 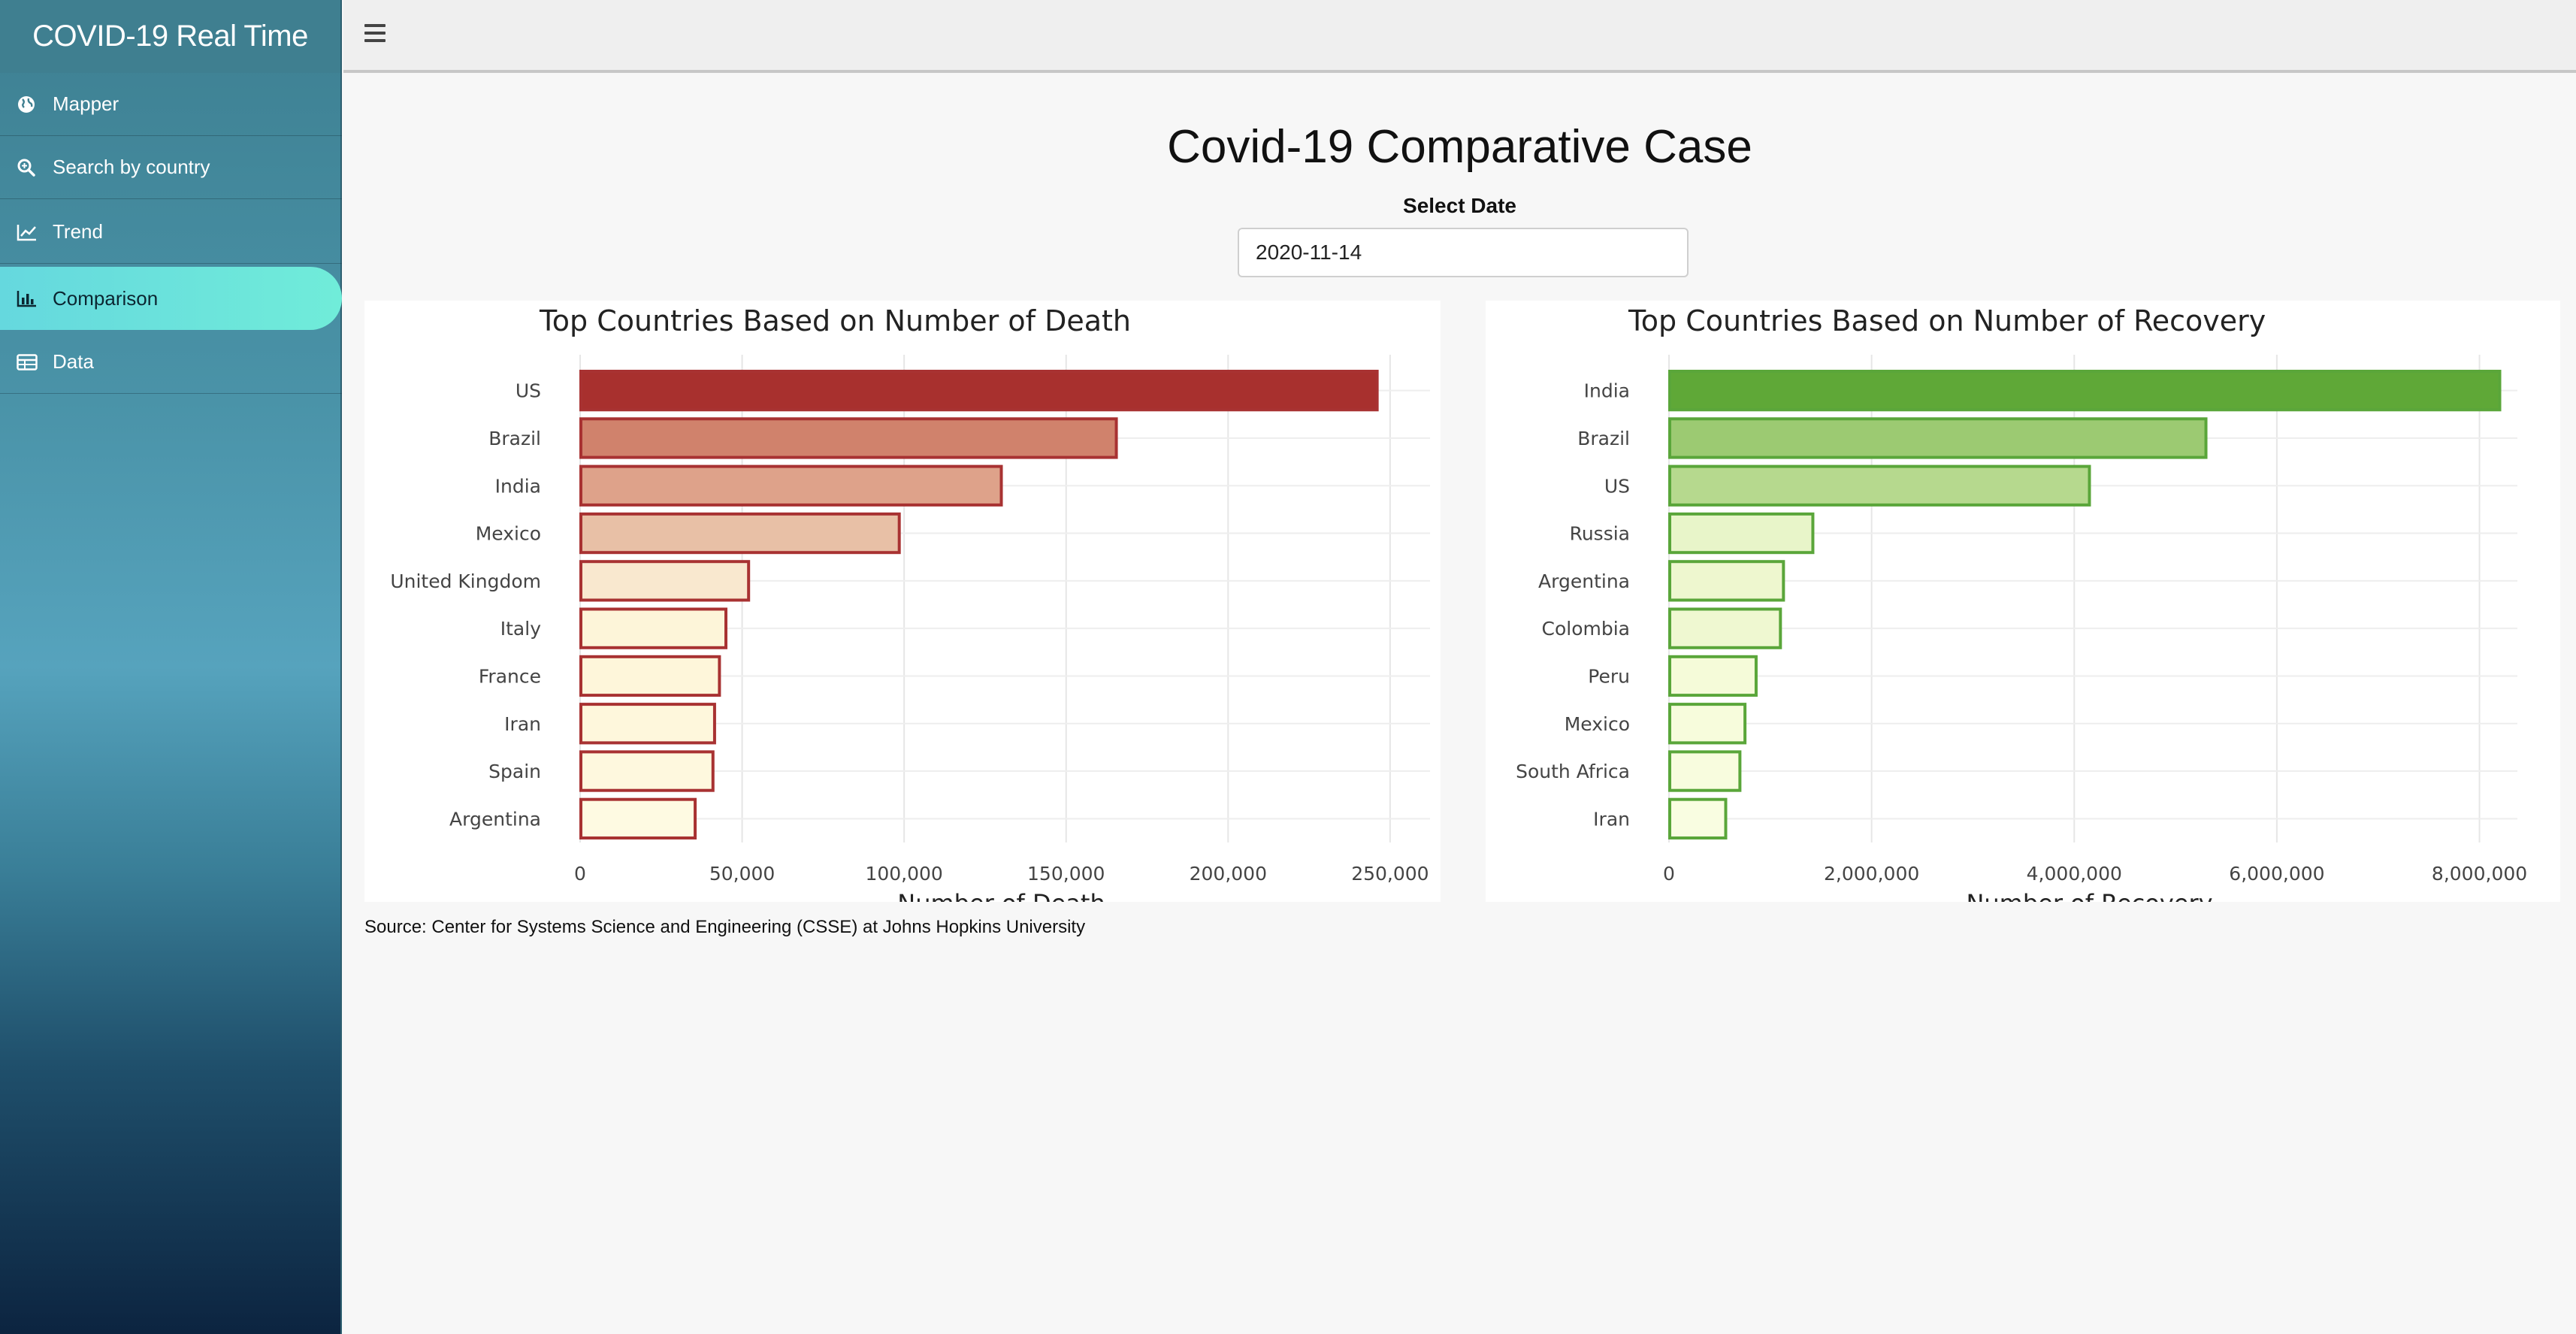 What do you see at coordinates (171, 299) in the screenshot?
I see `sidebar-item-comparison: Comparison` at bounding box center [171, 299].